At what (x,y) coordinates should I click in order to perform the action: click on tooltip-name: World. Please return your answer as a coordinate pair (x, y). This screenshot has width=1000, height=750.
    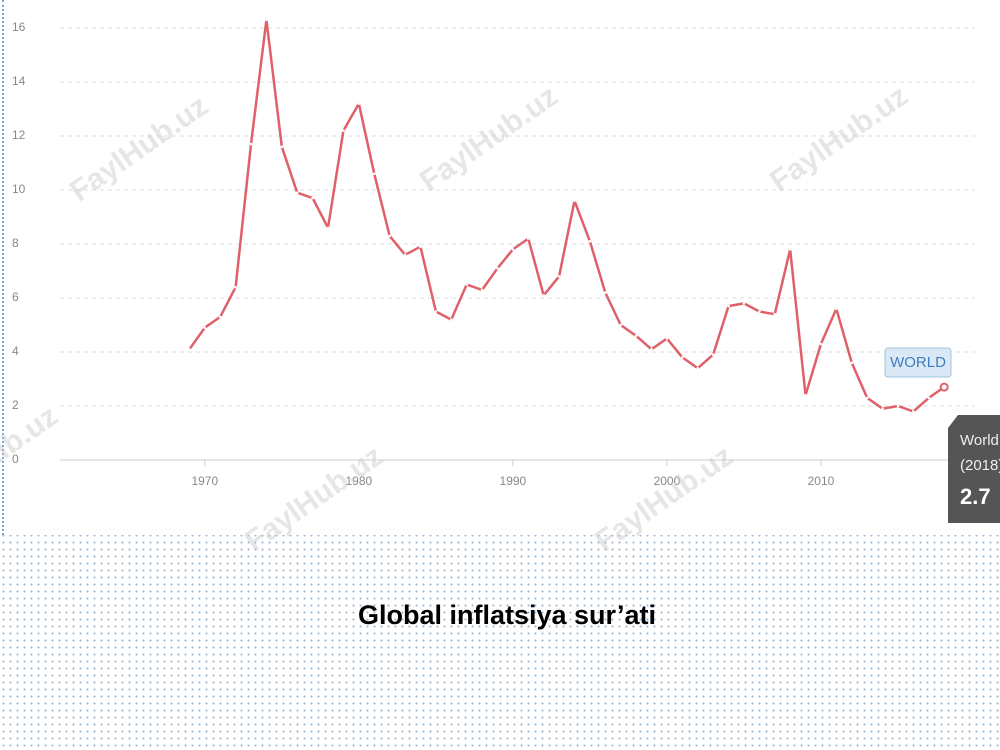
    Looking at the image, I should click on (979, 440).